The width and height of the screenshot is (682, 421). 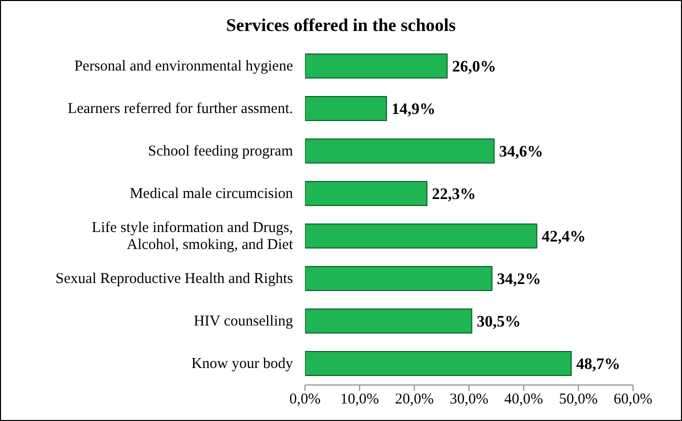 I want to click on data-label: 30,5%, so click(x=498, y=322).